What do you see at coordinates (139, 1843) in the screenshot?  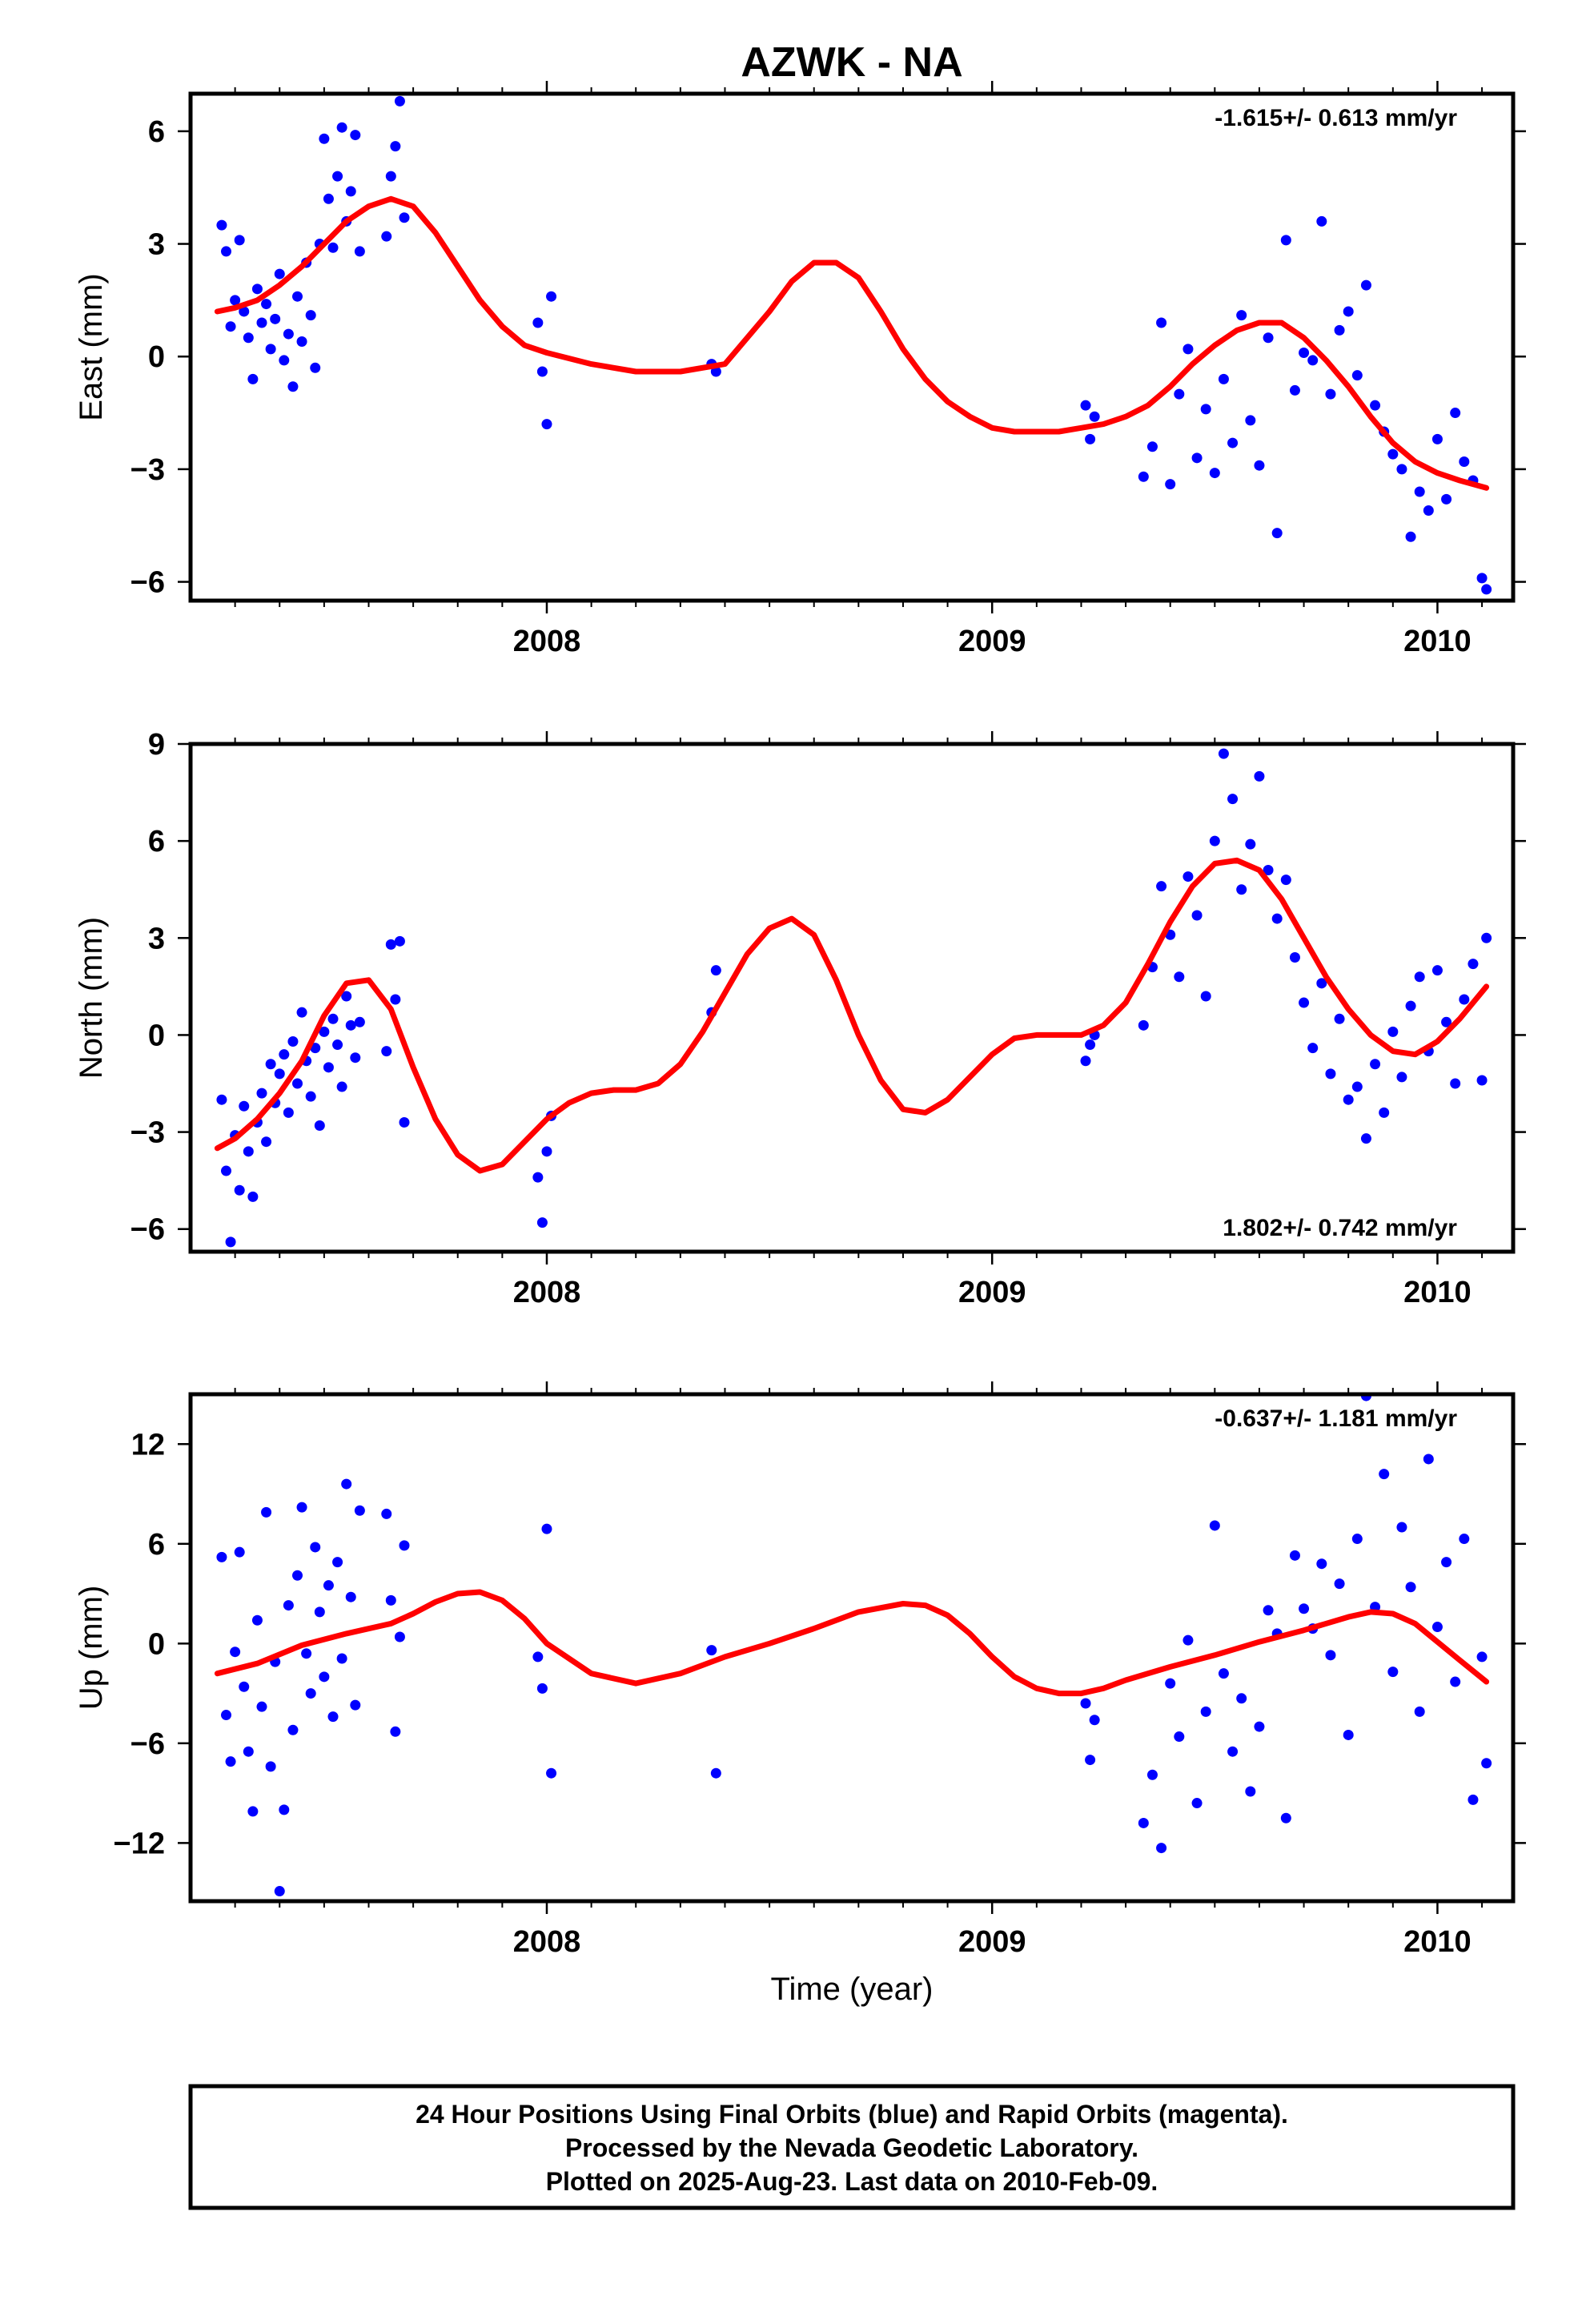 I see `y-tick-label: −12` at bounding box center [139, 1843].